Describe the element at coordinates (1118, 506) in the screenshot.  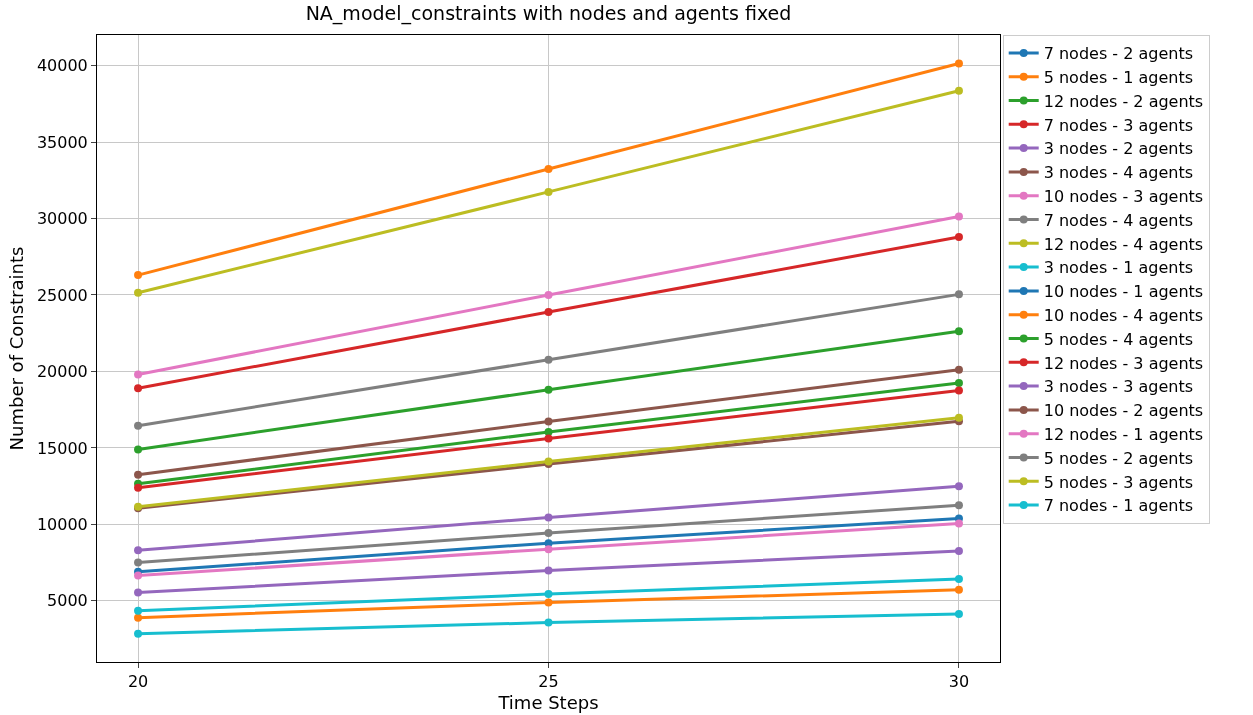
I see `legend-label: 7 nodes - 1 agents` at that location.